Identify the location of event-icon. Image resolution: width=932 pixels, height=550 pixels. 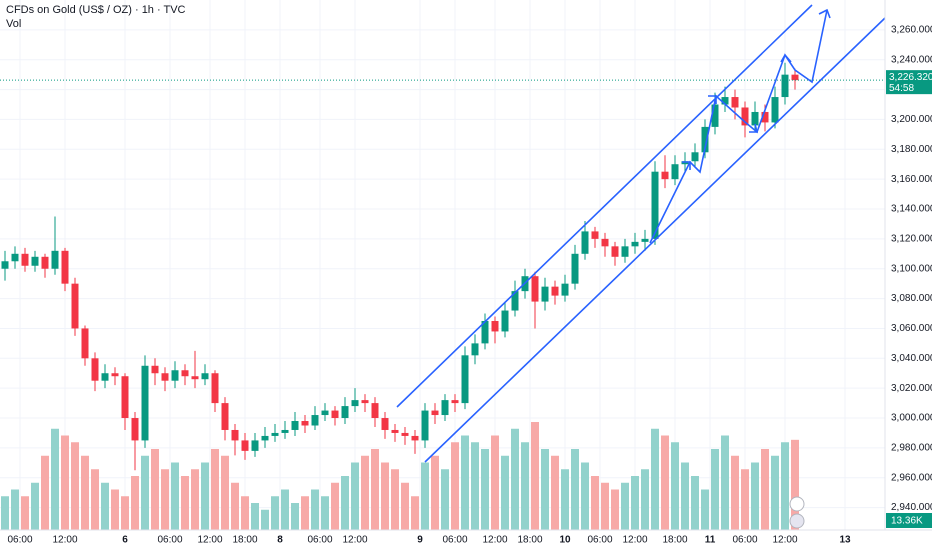
(797, 504).